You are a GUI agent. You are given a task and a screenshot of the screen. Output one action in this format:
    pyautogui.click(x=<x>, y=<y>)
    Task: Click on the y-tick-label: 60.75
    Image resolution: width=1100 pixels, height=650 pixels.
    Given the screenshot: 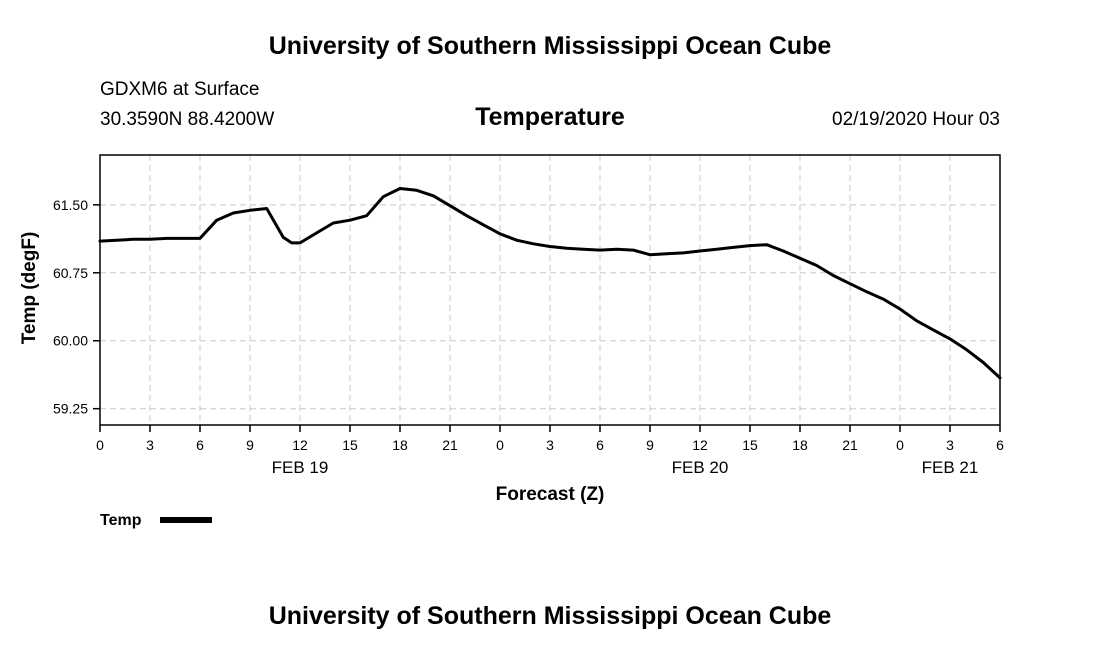 What is the action you would take?
    pyautogui.click(x=70, y=273)
    